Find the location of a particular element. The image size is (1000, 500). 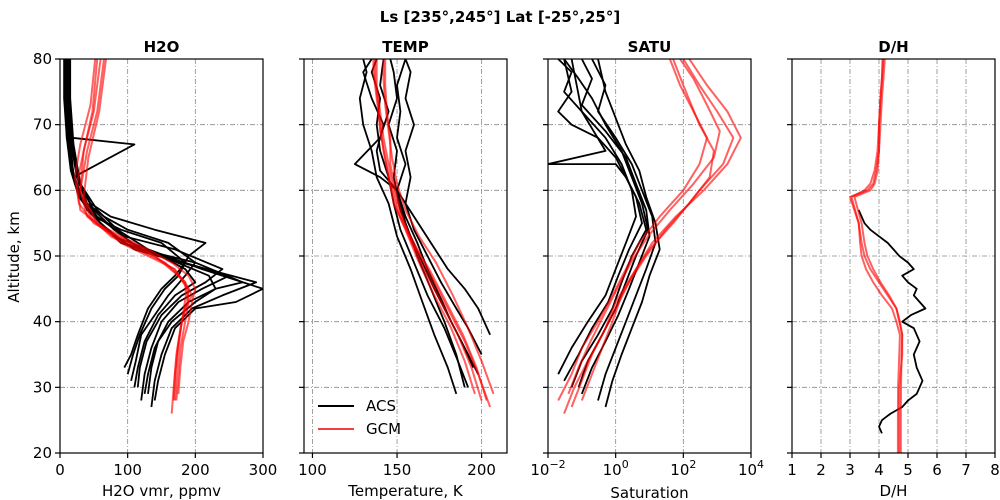

x-tick-label: 0 is located at coordinates (60, 470).